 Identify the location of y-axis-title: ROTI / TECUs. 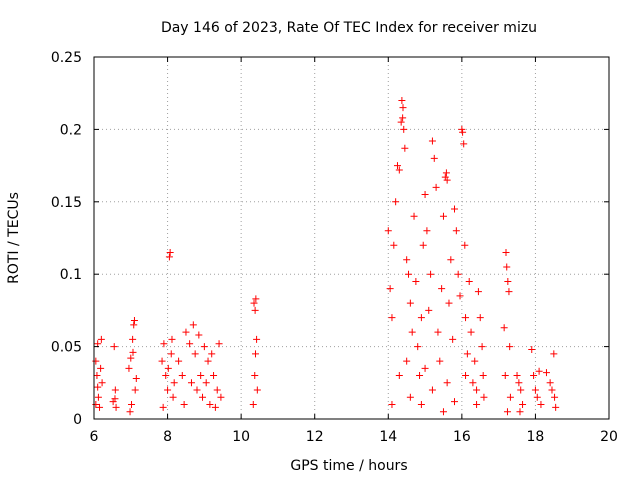
(14, 238).